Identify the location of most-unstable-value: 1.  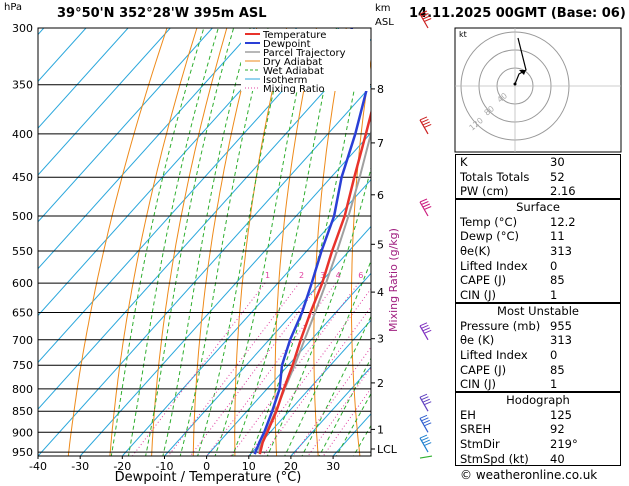
(554, 384).